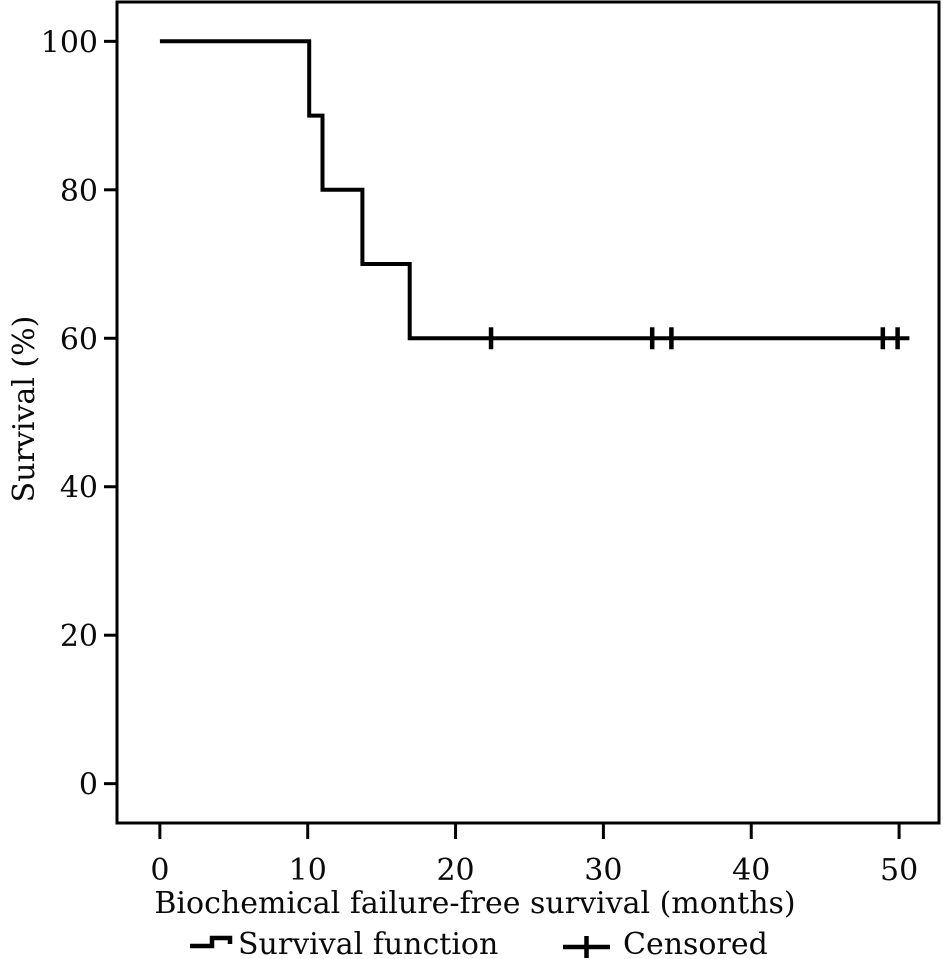 The image size is (943, 959). Describe the element at coordinates (899, 870) in the screenshot. I see `x-tick-label: 50` at that location.